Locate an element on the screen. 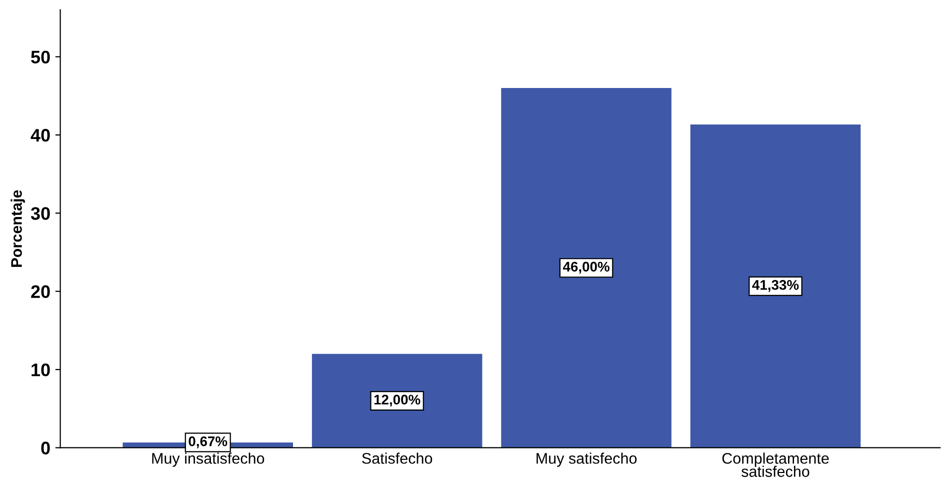 Image resolution: width=942 pixels, height=492 pixels. x-tick-label: Muy satisfecho is located at coordinates (586, 459).